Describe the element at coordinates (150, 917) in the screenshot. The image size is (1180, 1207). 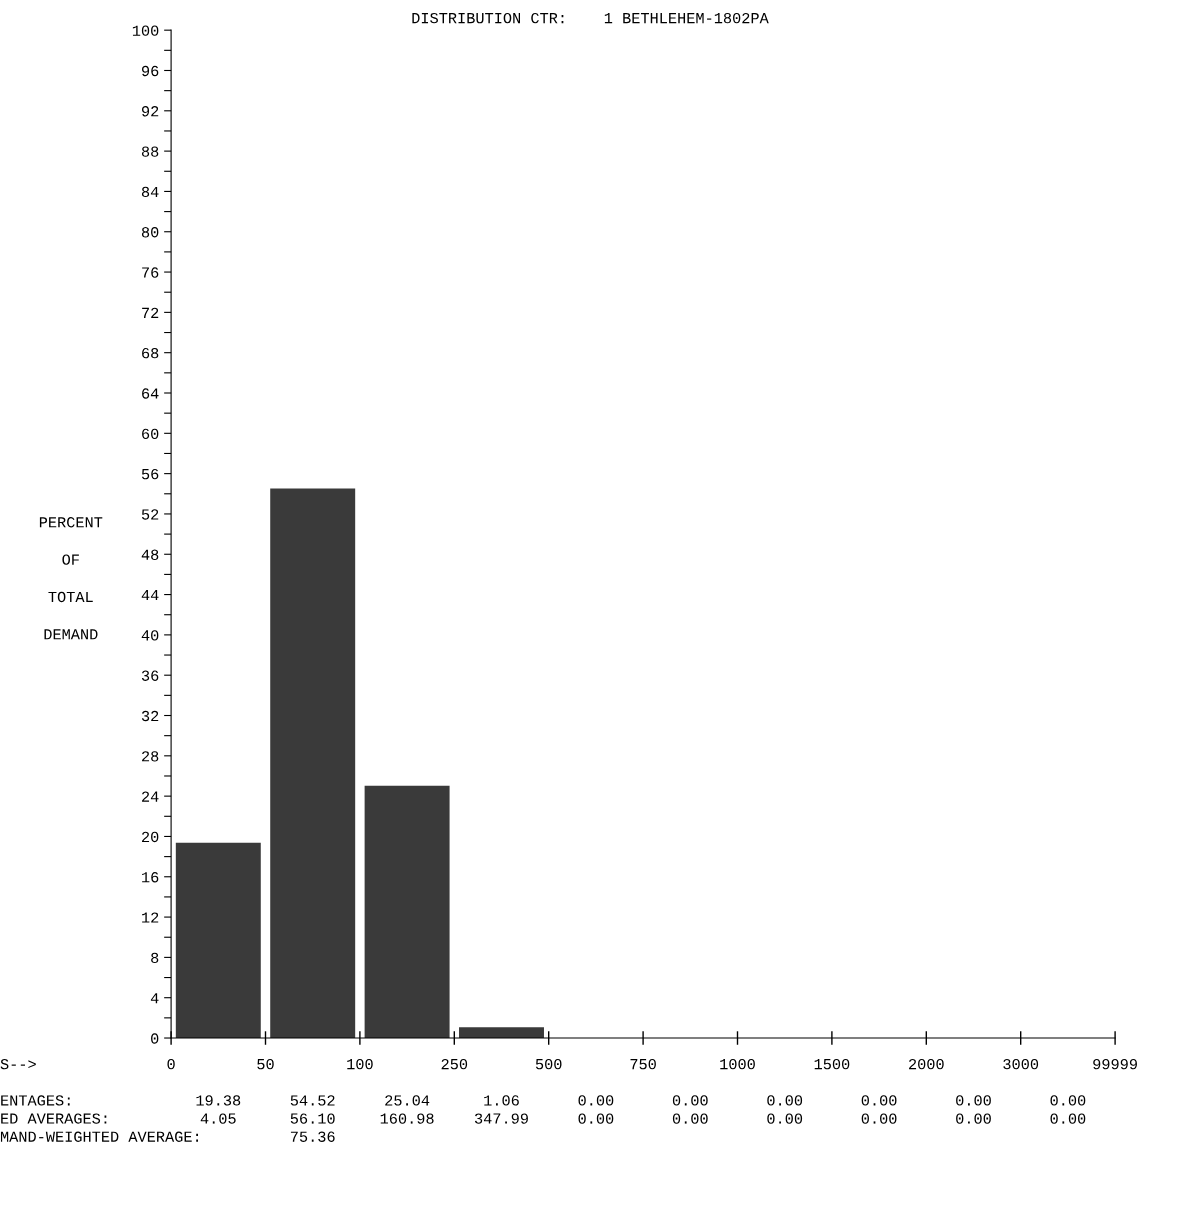
I see `y-tick-label: 12` at that location.